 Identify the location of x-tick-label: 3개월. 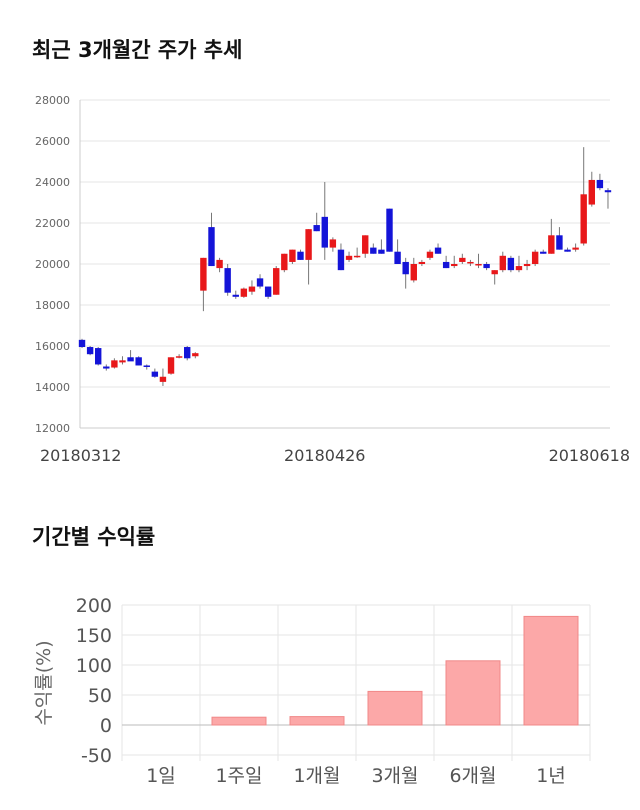
(394, 776).